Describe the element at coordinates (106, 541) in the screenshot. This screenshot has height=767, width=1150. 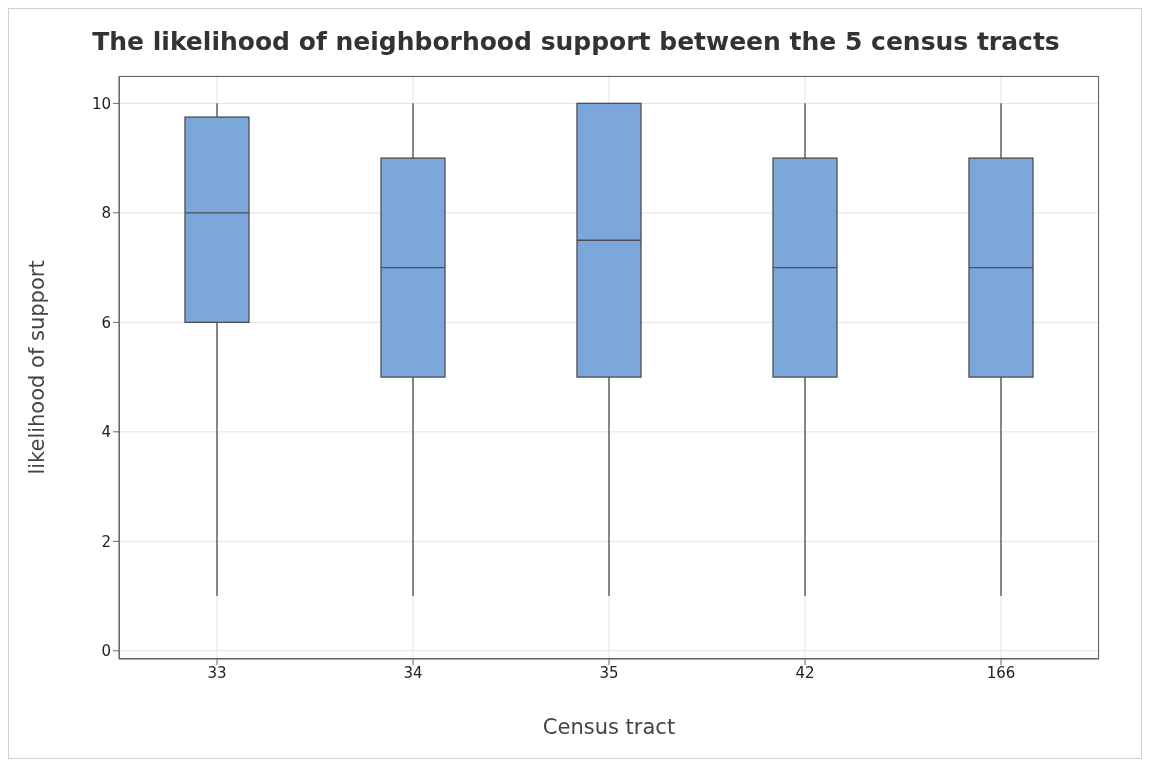
I see `y-tick-label: 2` at that location.